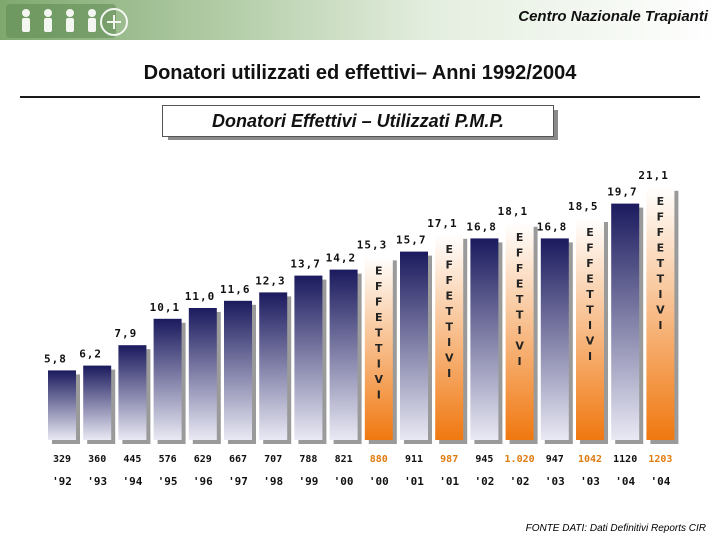  I want to click on donor-count-label: 821, so click(344, 459).